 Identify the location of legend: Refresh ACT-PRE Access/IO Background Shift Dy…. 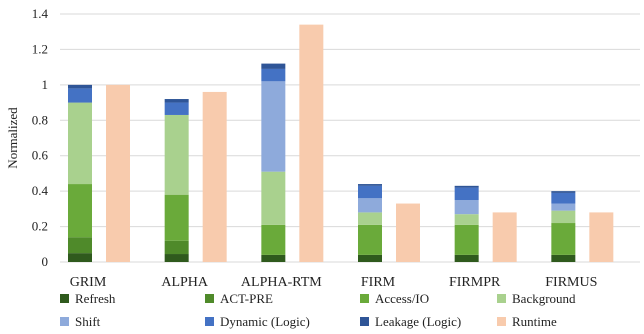
(318, 310).